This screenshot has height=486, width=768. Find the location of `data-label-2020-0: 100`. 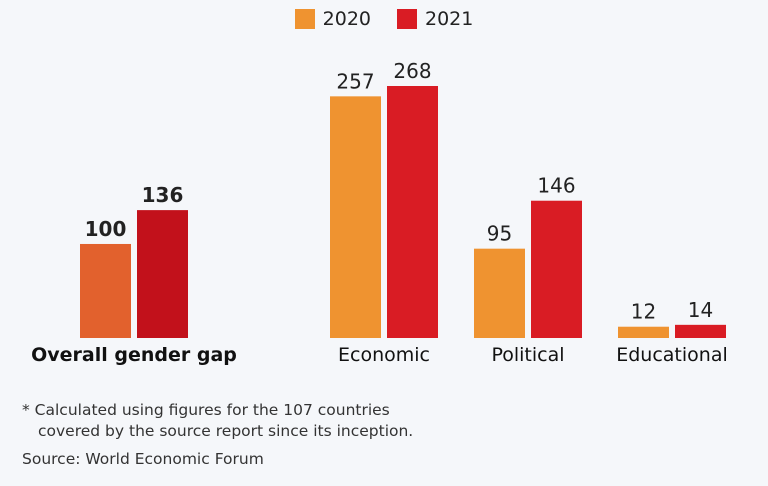

data-label-2020-0: 100 is located at coordinates (106, 229).